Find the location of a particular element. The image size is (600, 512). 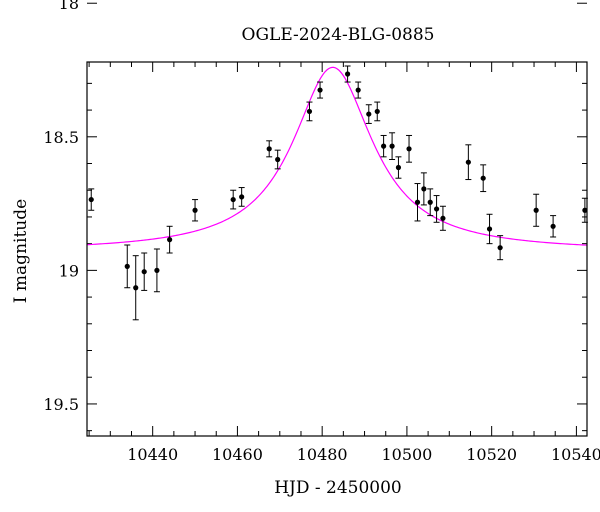

y-tick-label: 19.5 is located at coordinates (61, 404).